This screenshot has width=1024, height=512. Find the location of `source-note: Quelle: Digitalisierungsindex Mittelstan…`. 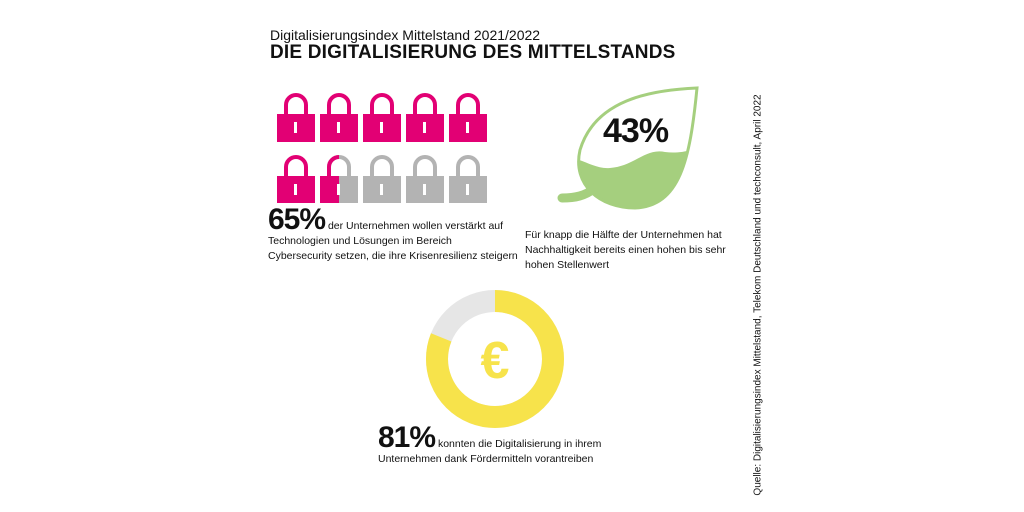

source-note: Quelle: Digitalisierungsindex Mittelstan… is located at coordinates (758, 295).